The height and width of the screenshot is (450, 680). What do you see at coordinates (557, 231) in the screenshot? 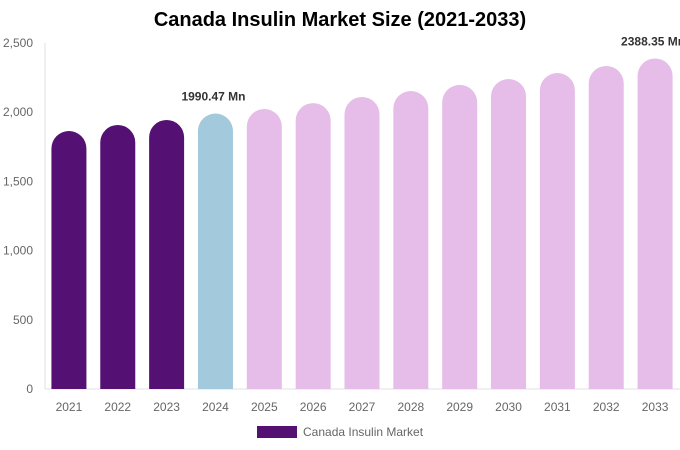
I see `bar-2031` at bounding box center [557, 231].